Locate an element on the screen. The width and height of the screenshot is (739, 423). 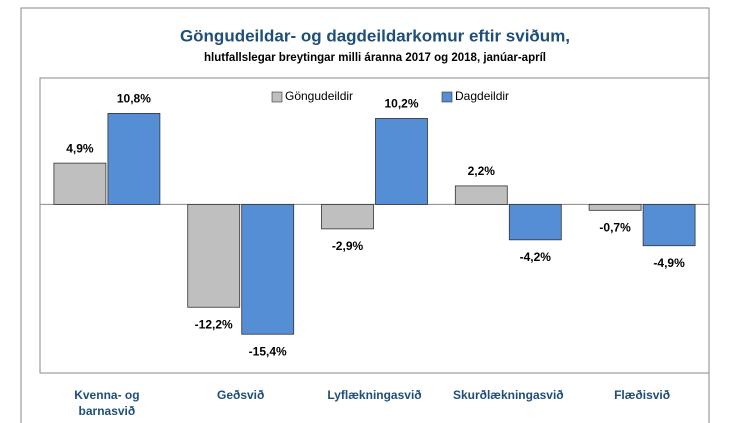
legend-label: Dagdeildir is located at coordinates (482, 96).